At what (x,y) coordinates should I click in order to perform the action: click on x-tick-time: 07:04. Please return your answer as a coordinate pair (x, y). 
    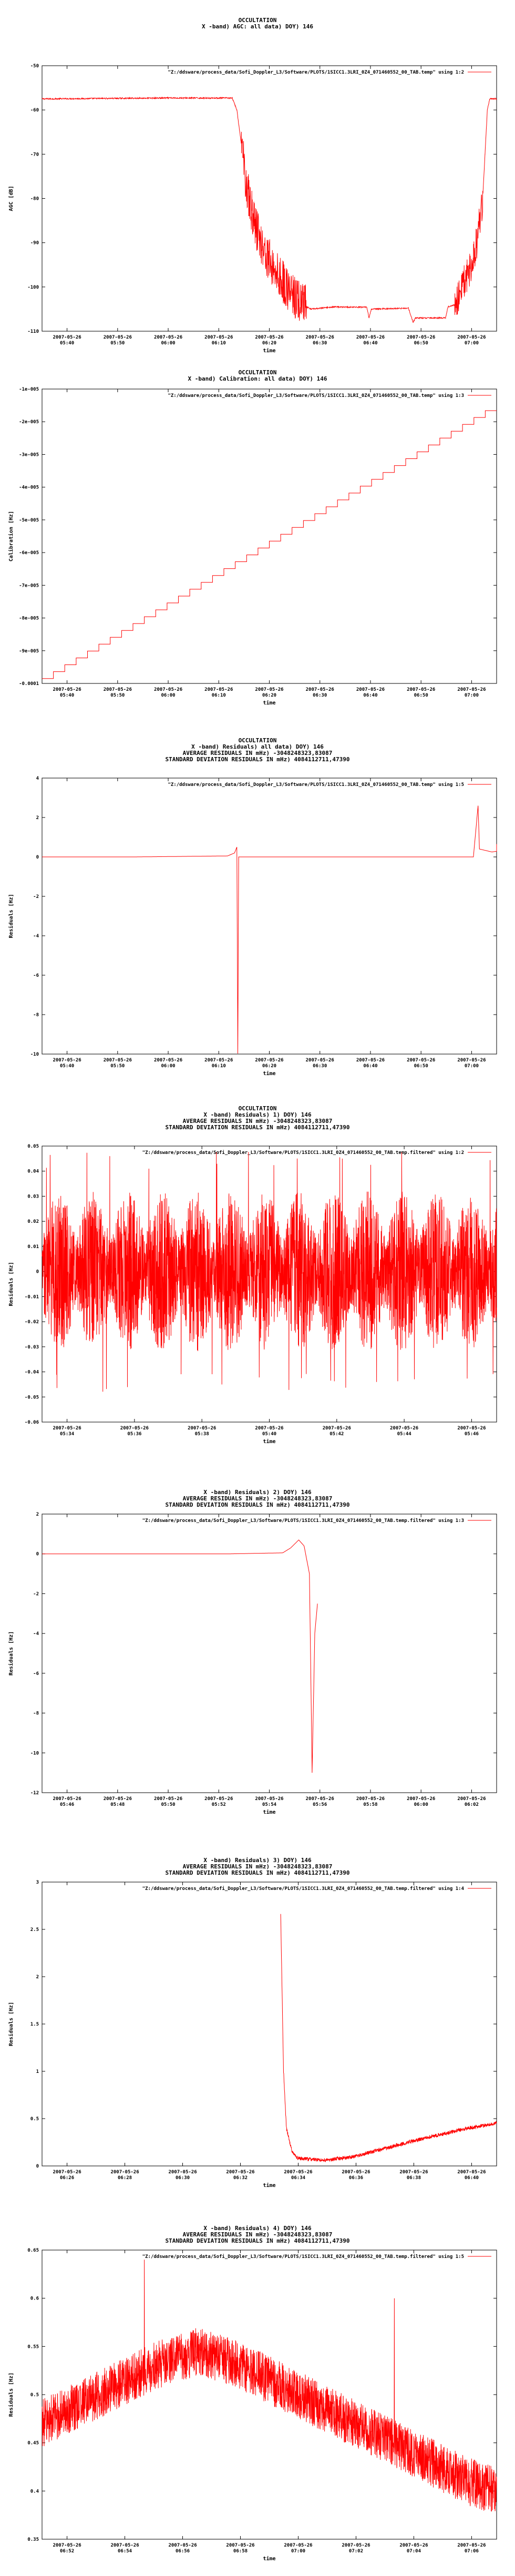
    Looking at the image, I should click on (414, 2551).